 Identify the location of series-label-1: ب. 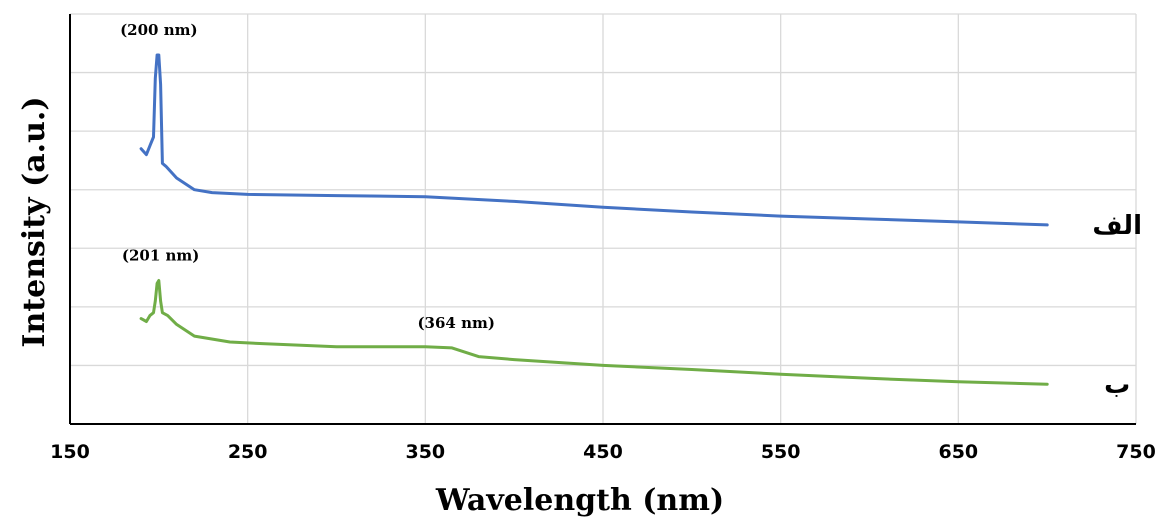
(1117, 385).